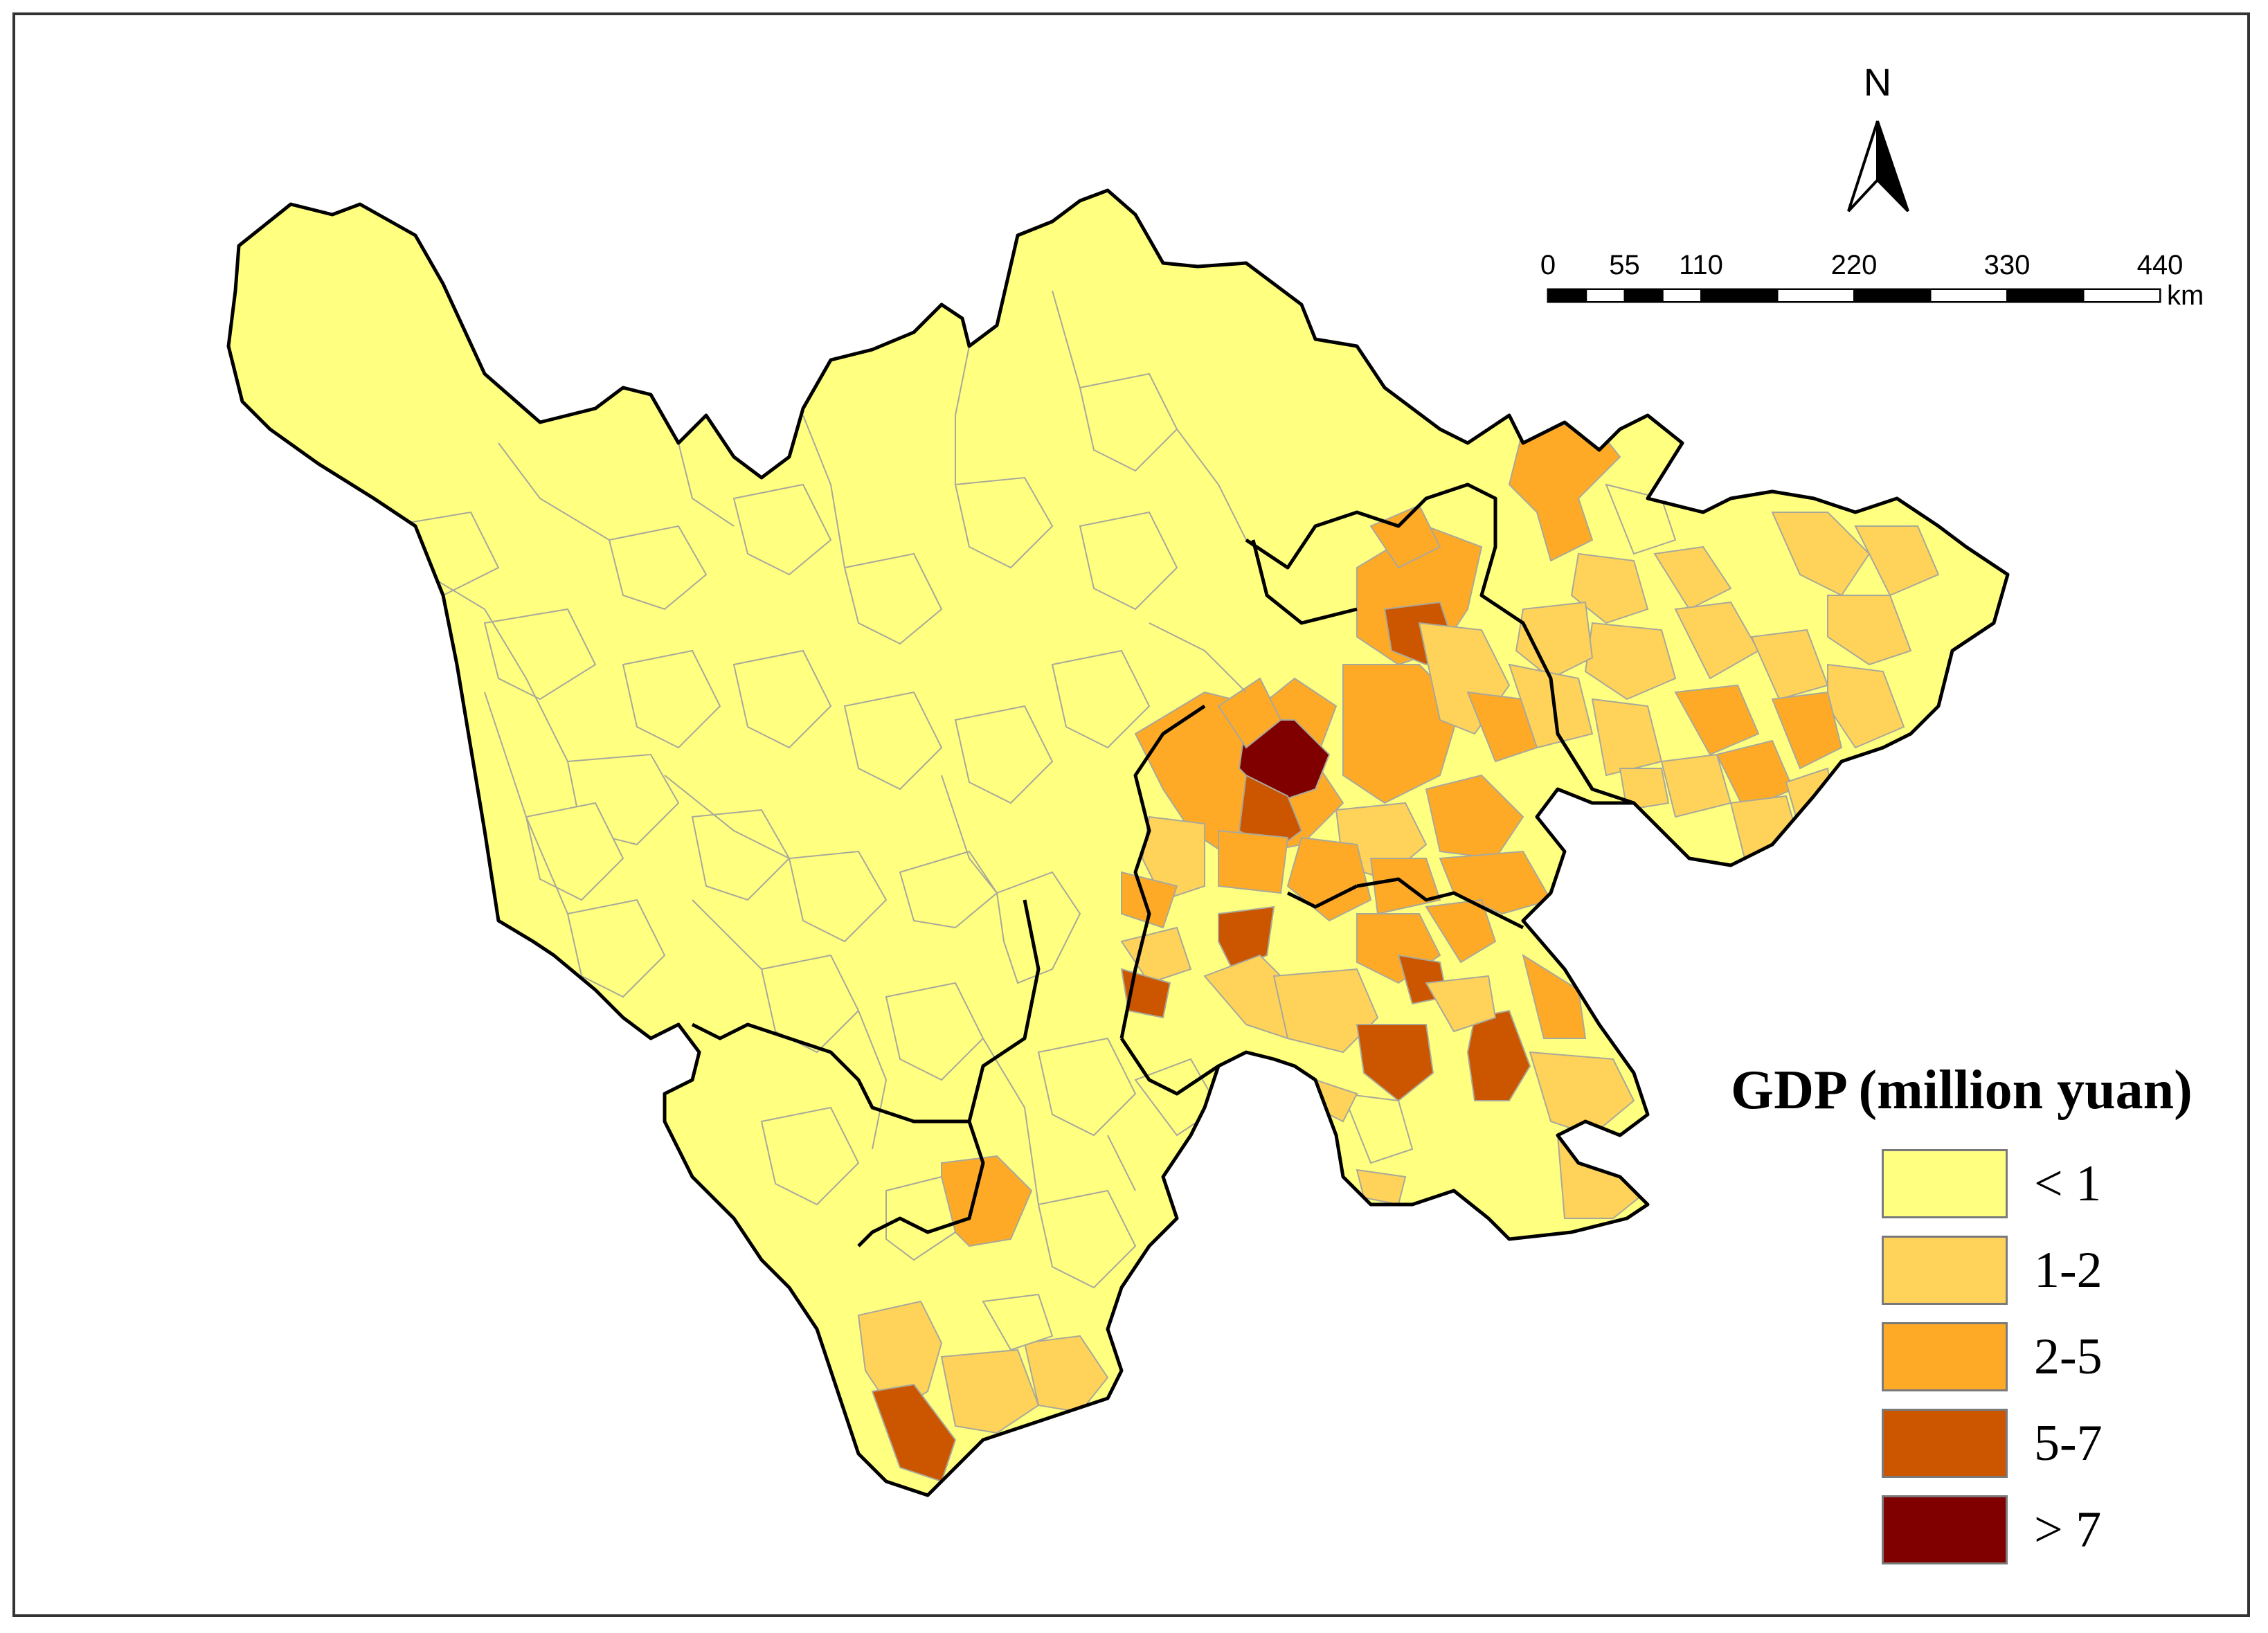 This screenshot has height=1633, width=2268. Describe the element at coordinates (2068, 1270) in the screenshot. I see `legend-label: 1-2` at that location.